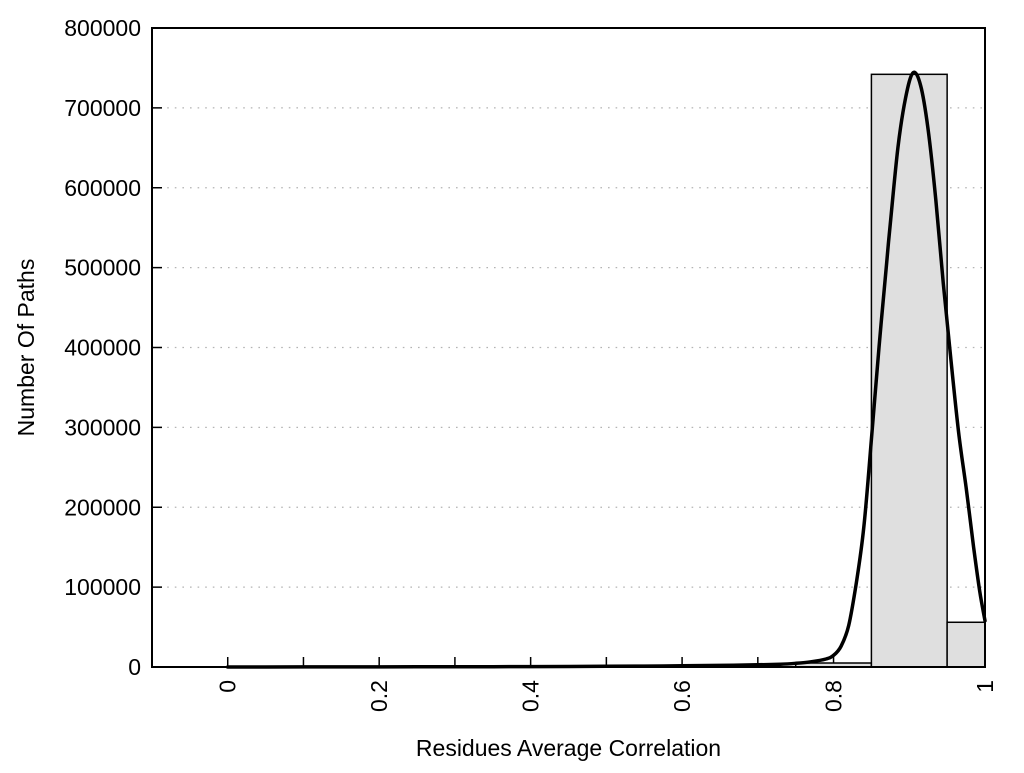  I want to click on y-axis-title: Number Of Paths, so click(26, 348).